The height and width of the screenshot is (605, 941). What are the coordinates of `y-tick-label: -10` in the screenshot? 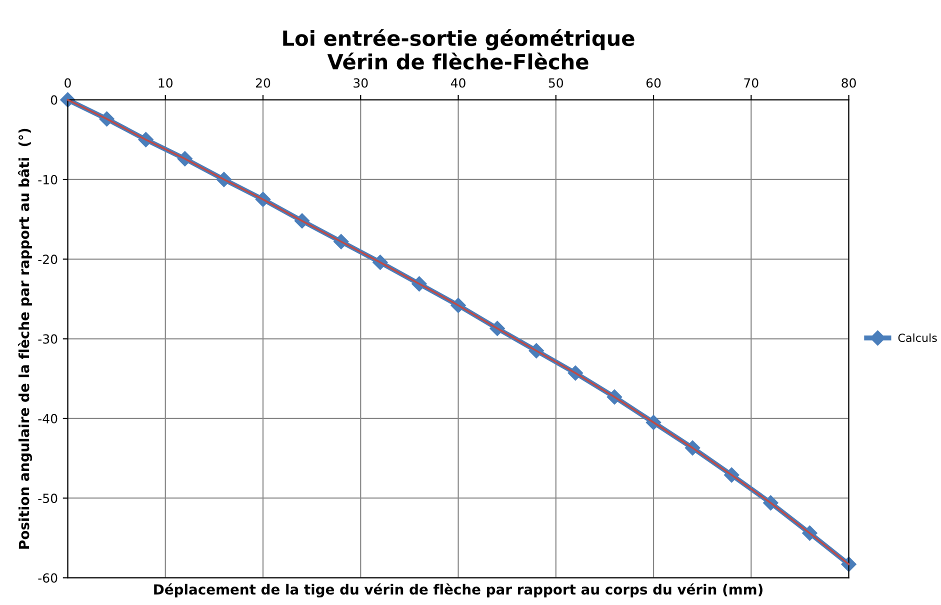 It's located at (48, 179).